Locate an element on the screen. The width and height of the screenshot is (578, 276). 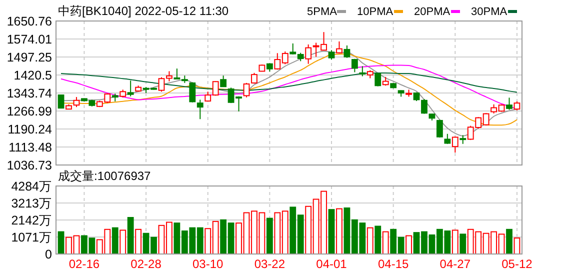
x-tick-label: 05-12 is located at coordinates (517, 264).